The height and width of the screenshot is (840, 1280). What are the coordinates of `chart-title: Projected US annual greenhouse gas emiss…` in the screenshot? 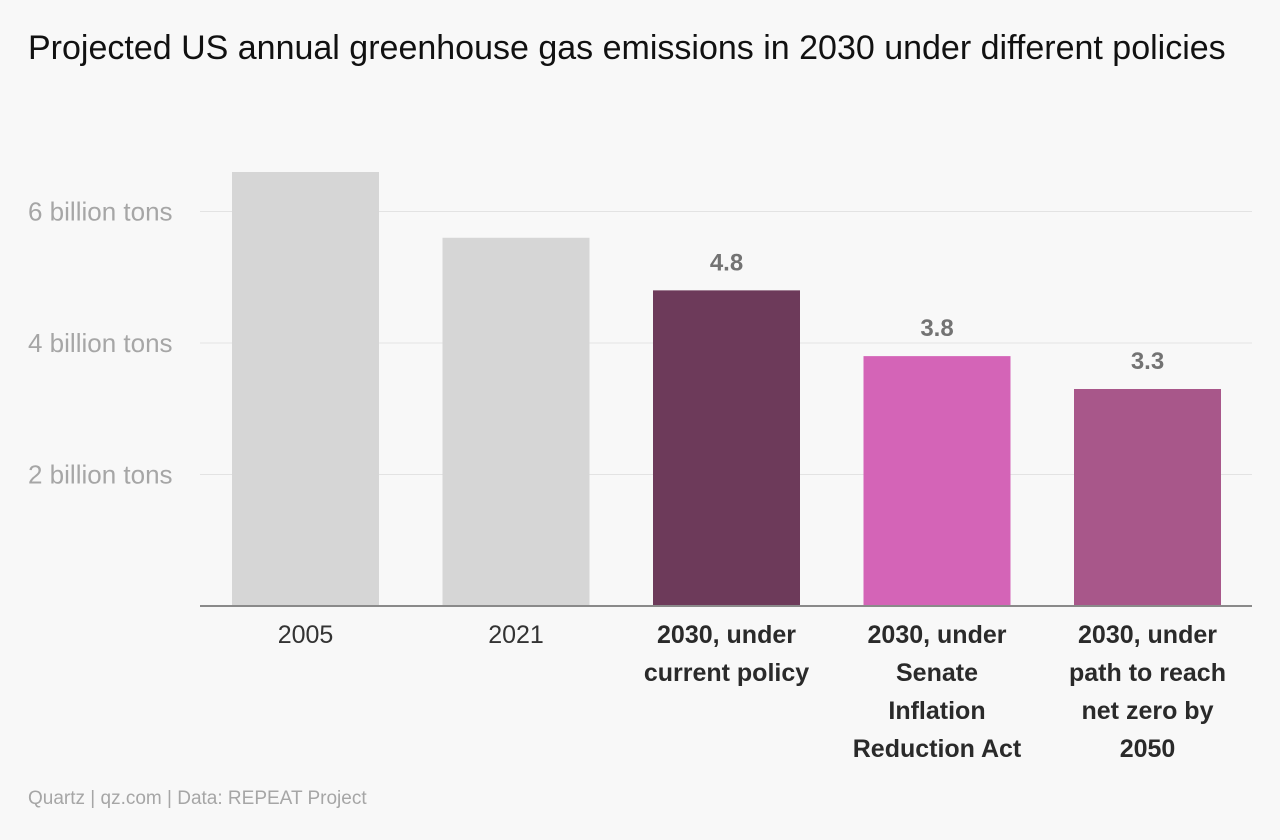 It's located at (627, 48).